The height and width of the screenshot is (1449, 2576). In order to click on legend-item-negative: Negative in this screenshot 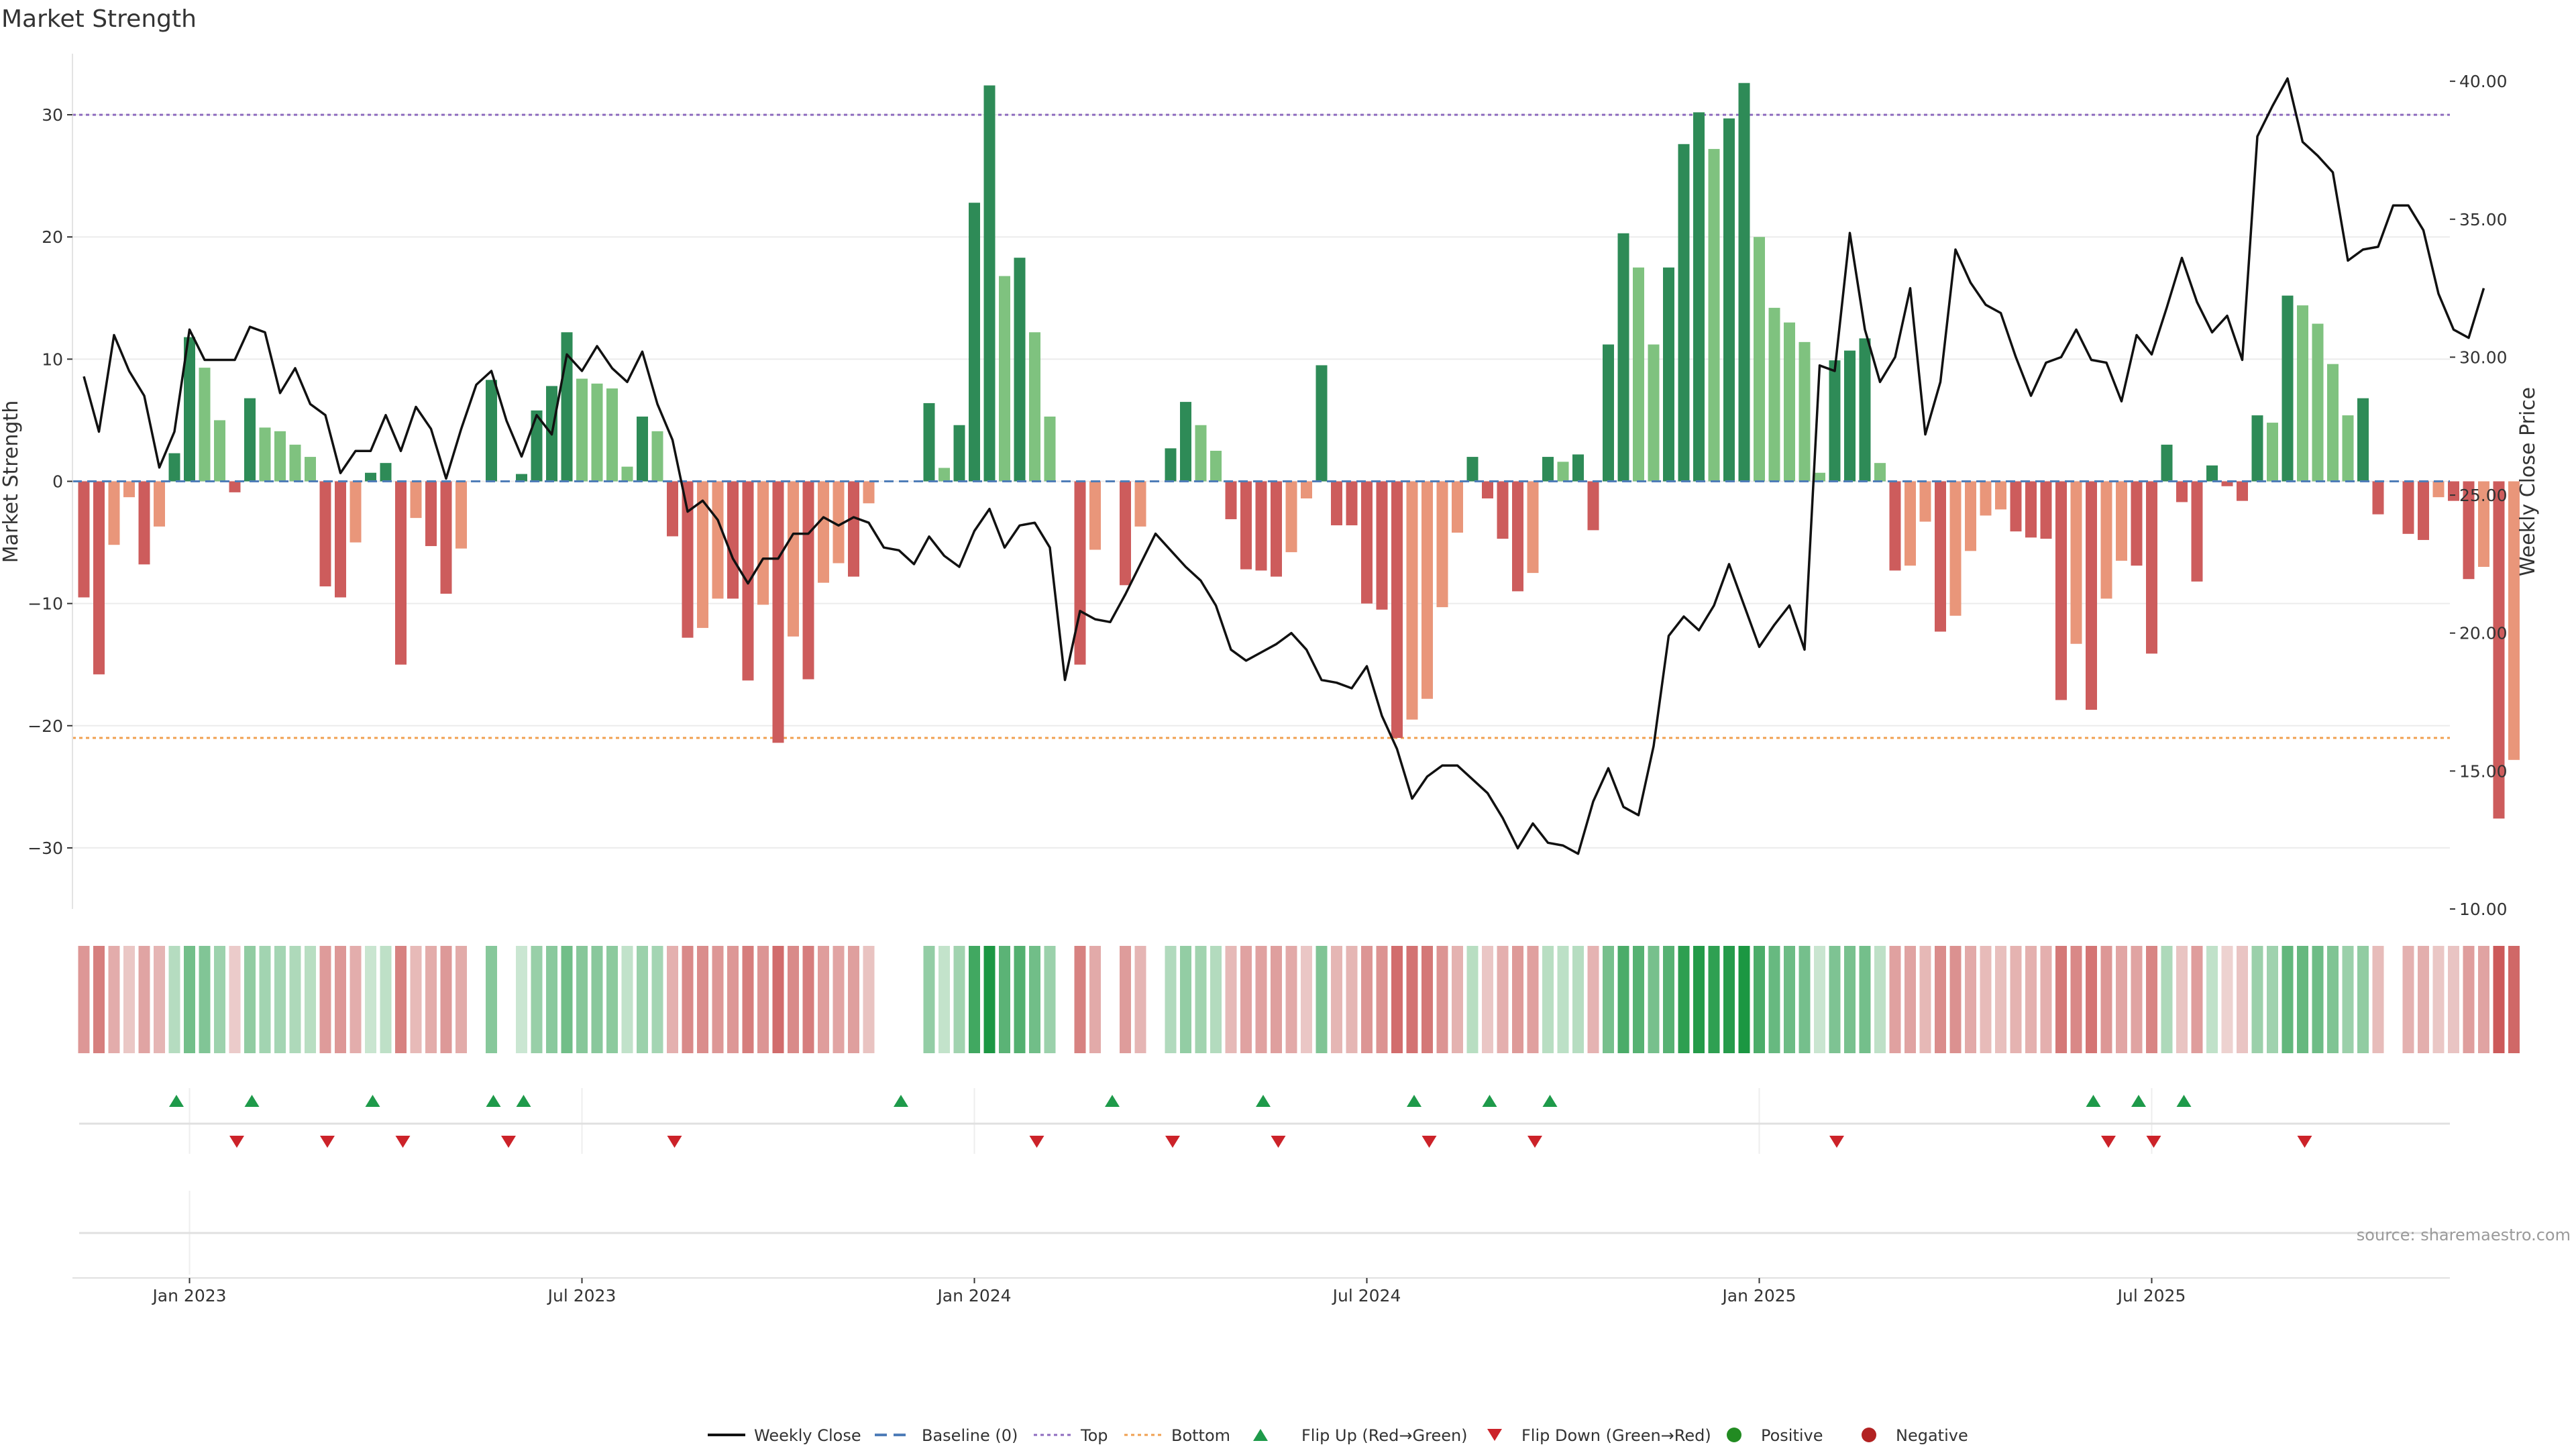, I will do `click(1915, 1435)`.